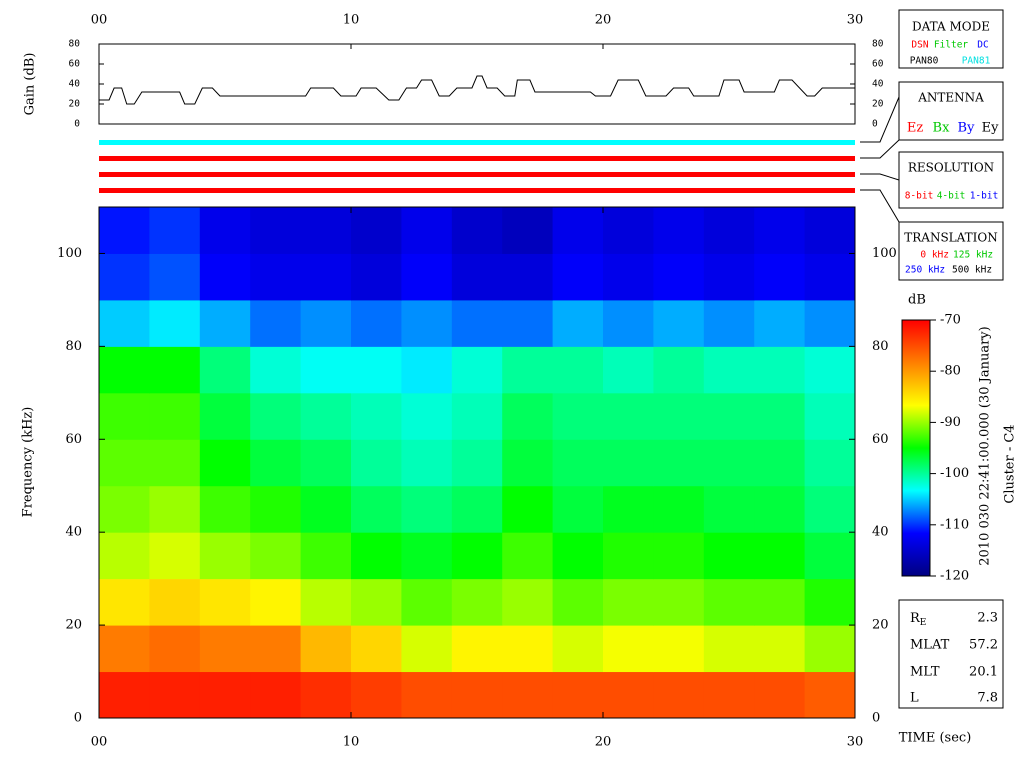 The image size is (1024, 768). I want to click on translation-item: 125 kHz, so click(973, 255).